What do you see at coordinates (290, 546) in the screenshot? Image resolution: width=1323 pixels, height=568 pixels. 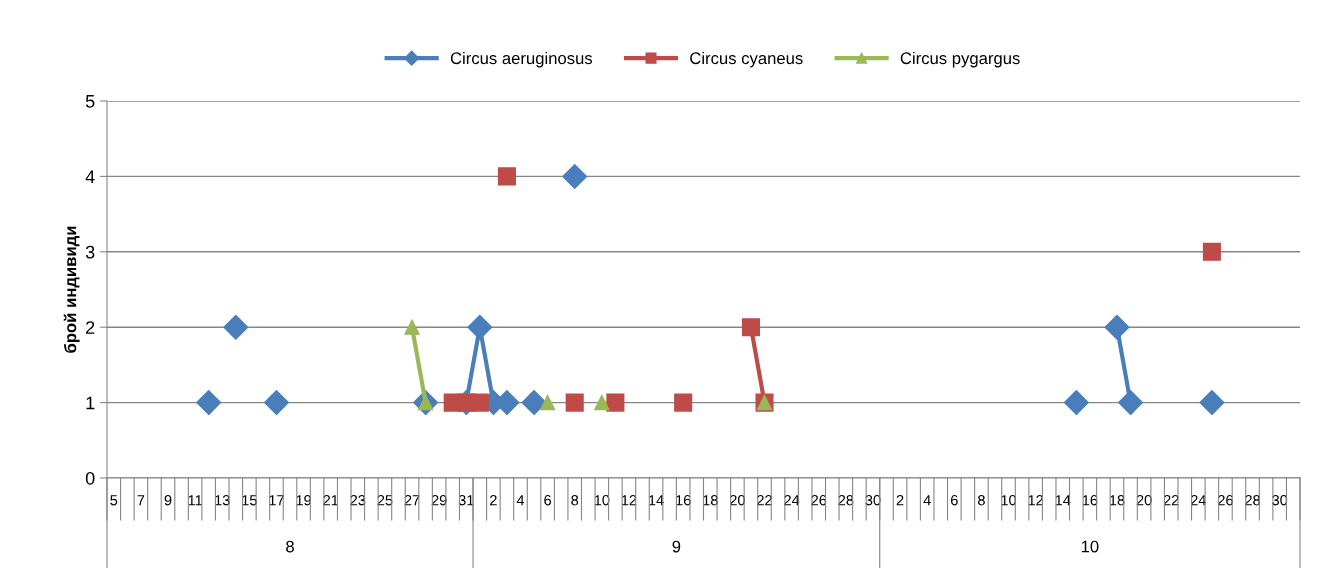 I see `text: 8` at bounding box center [290, 546].